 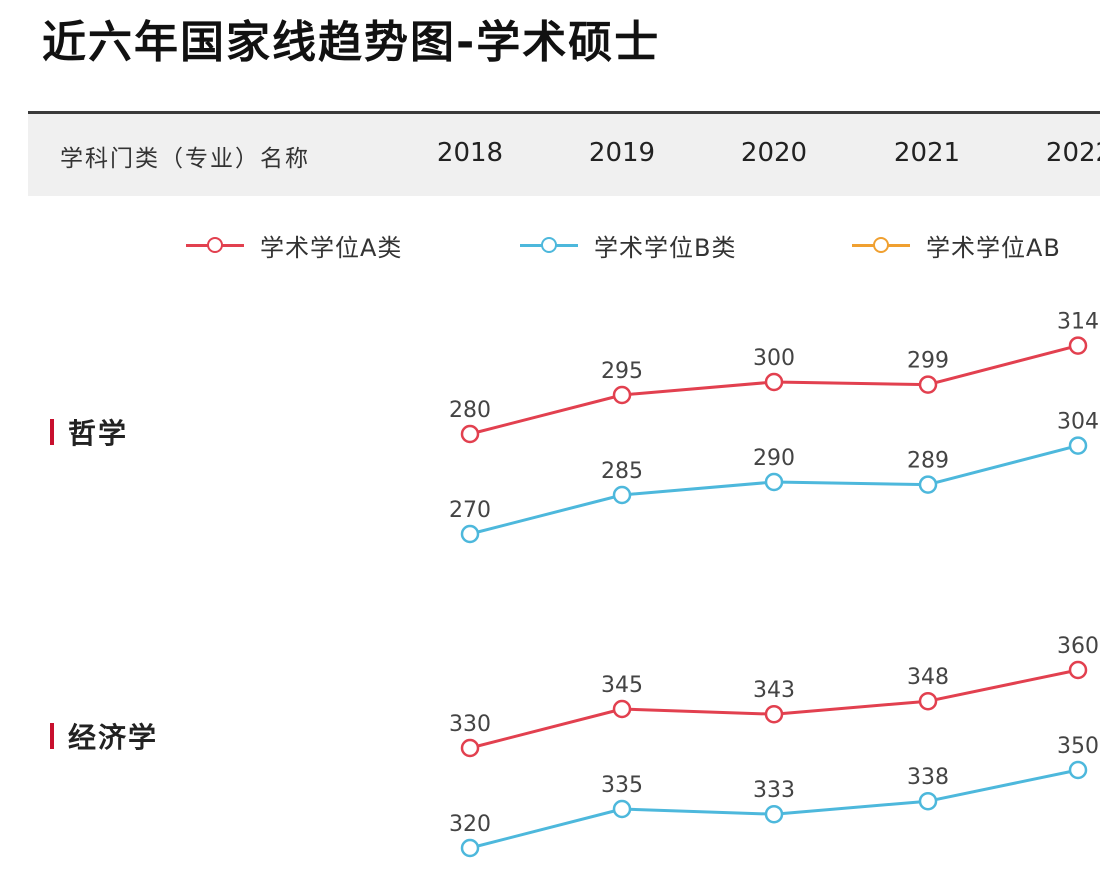 I want to click on data-point-economics-b-2020, so click(x=774, y=814).